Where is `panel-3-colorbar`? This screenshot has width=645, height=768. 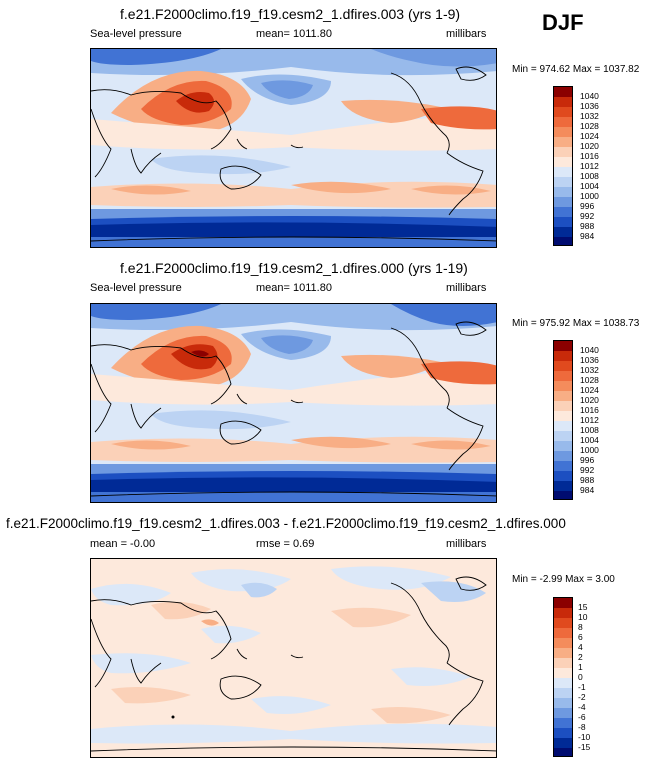
panel-3-colorbar is located at coordinates (563, 677).